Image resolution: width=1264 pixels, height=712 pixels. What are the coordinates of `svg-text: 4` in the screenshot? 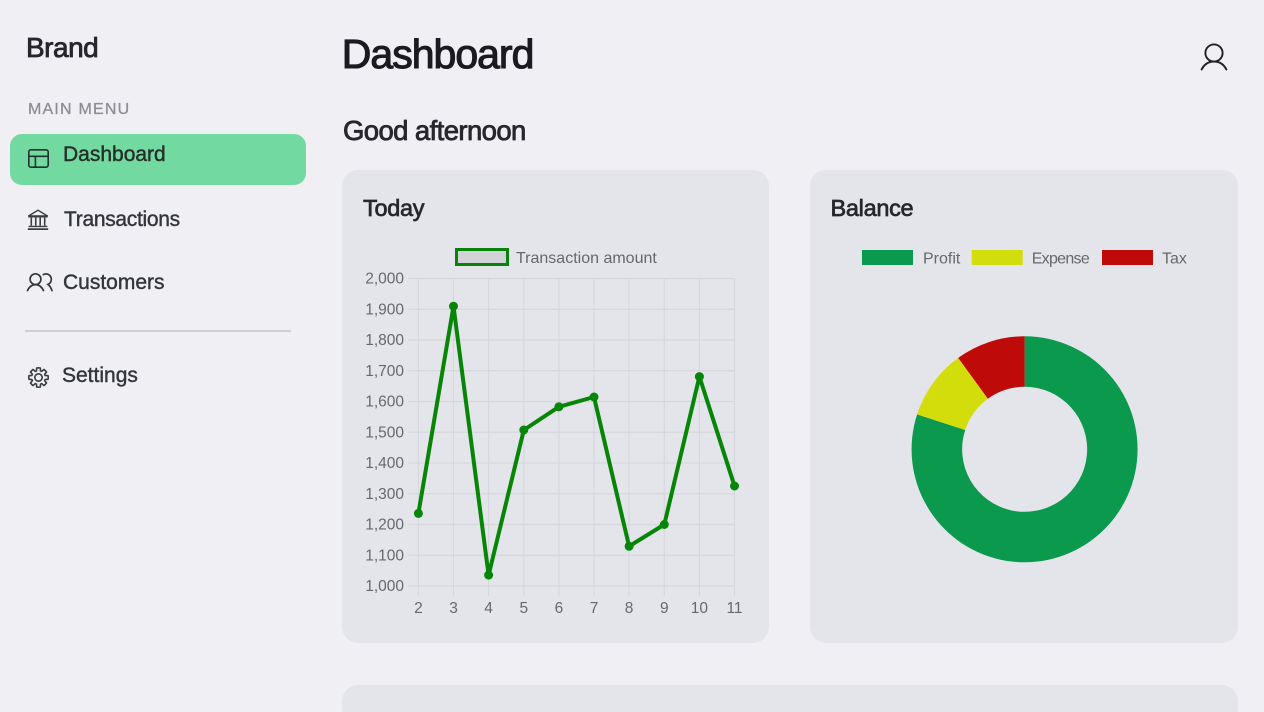 It's located at (488, 608).